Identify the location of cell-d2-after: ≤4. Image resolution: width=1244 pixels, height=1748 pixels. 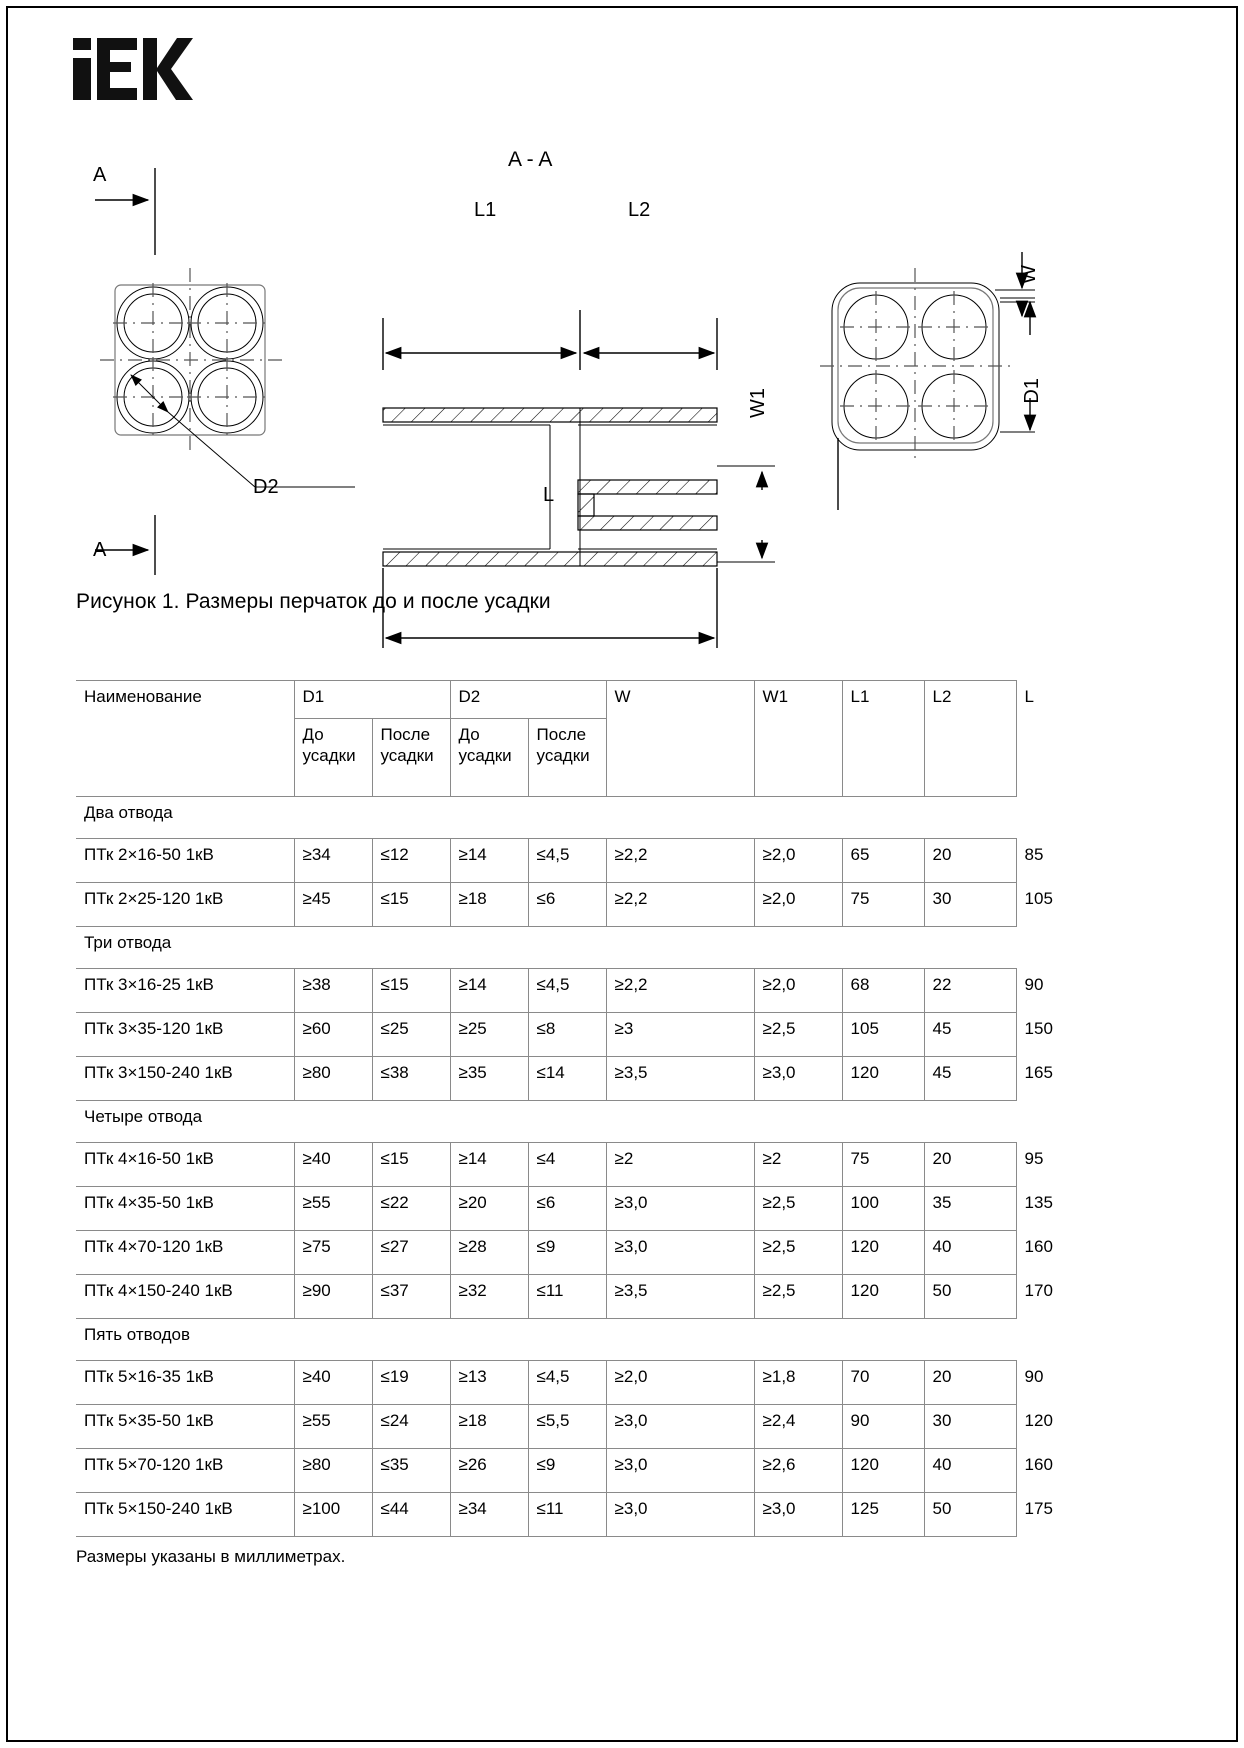
(567, 1164).